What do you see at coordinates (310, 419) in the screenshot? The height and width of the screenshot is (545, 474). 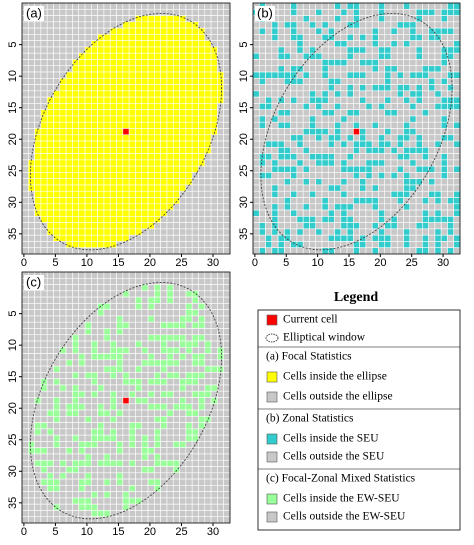 I see `legend-heading: (b) Zonal Statistics` at bounding box center [310, 419].